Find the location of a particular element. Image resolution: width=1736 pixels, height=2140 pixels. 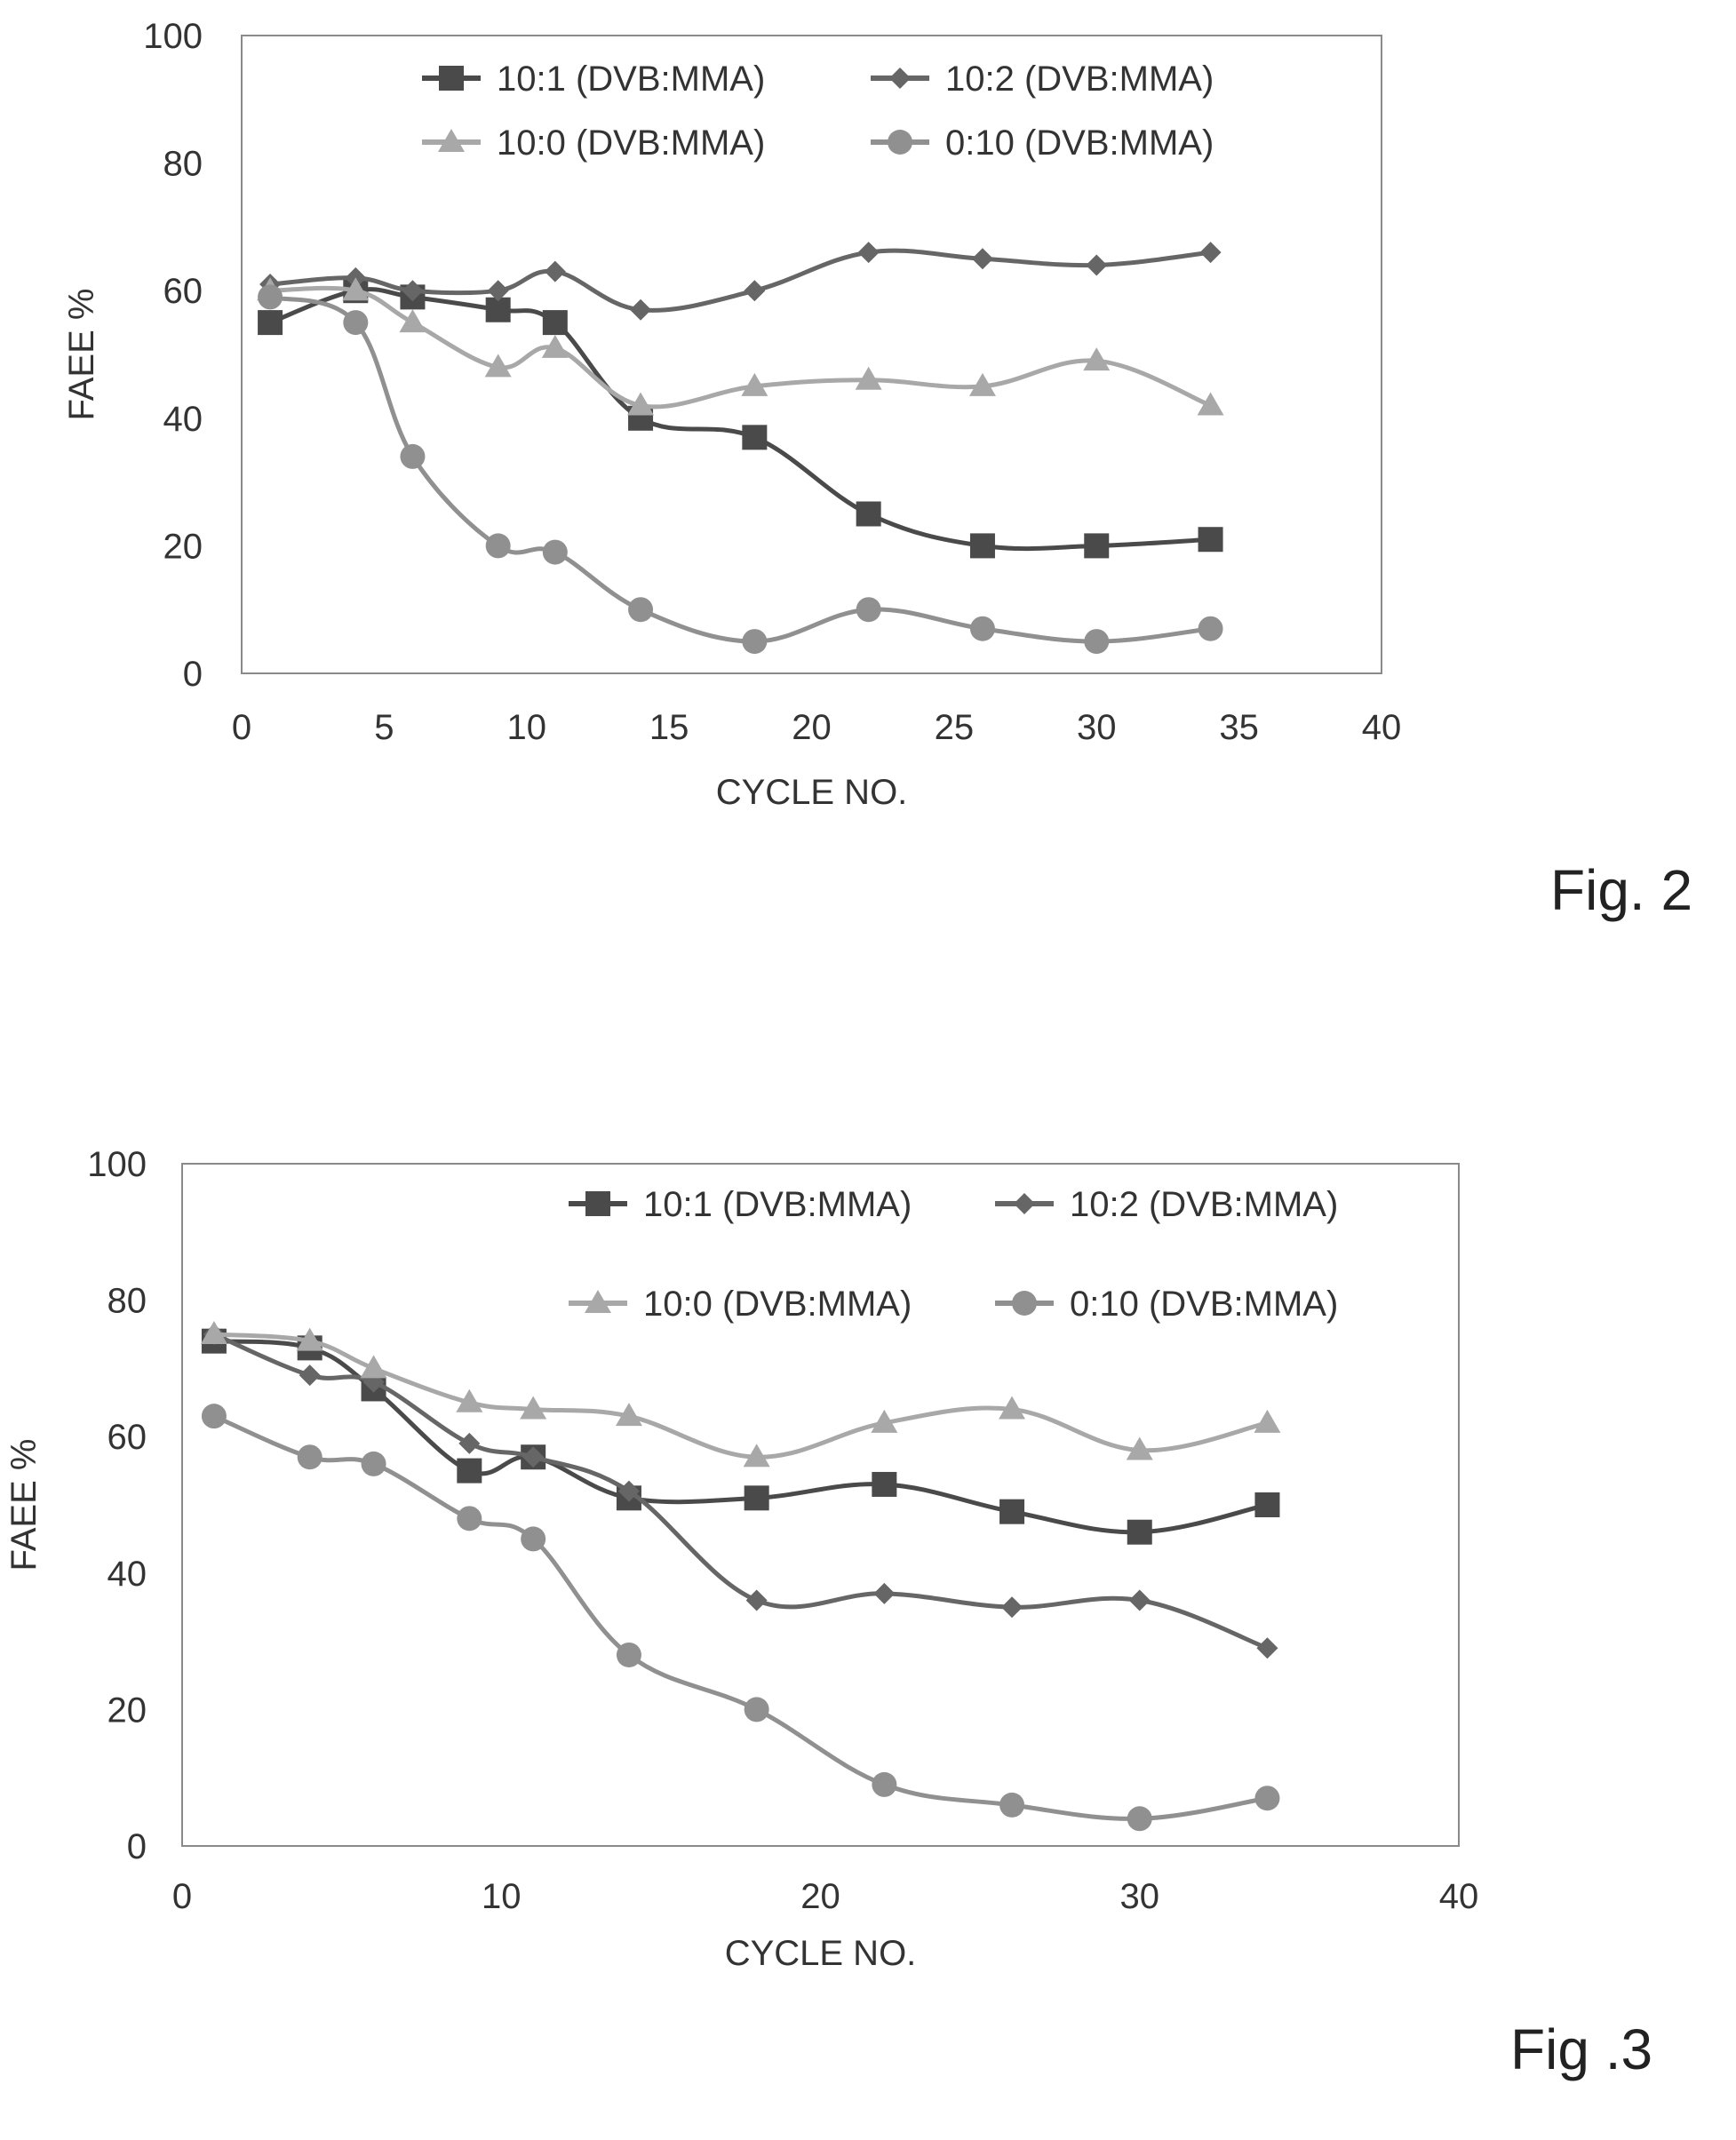

x-tick-label: 0 is located at coordinates (182, 1897).